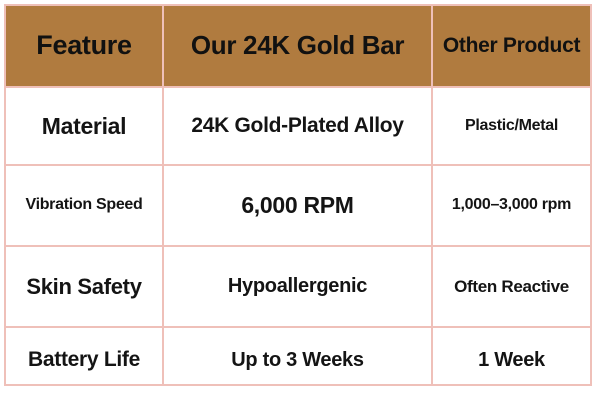  Describe the element at coordinates (84, 205) in the screenshot. I see `feature-cell-vibration-speed: Vibration Speed` at that location.